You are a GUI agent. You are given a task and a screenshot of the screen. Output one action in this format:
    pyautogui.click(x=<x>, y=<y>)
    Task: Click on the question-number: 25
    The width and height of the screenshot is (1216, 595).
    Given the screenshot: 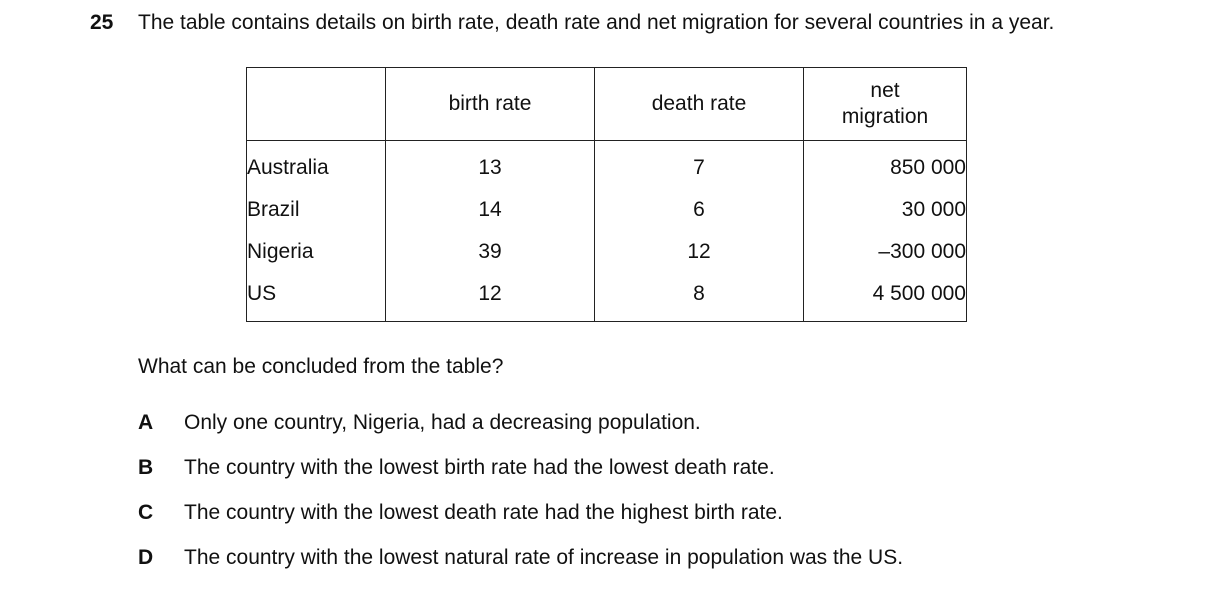 What is the action you would take?
    pyautogui.click(x=102, y=22)
    